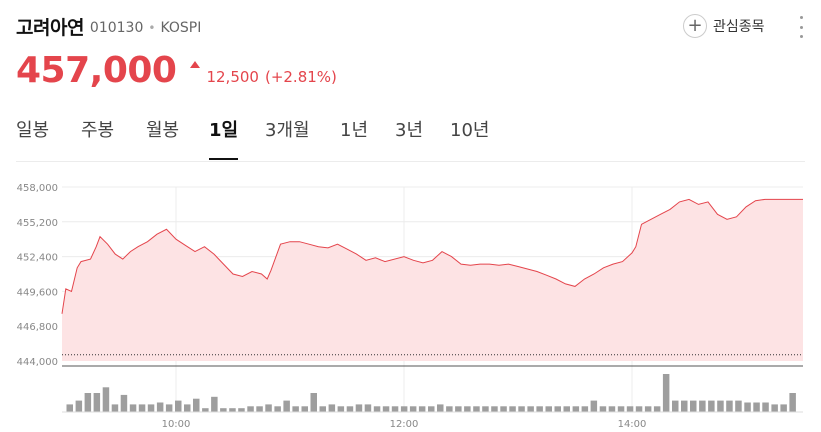  What do you see at coordinates (801, 27) in the screenshot?
I see `more-options-icon` at bounding box center [801, 27].